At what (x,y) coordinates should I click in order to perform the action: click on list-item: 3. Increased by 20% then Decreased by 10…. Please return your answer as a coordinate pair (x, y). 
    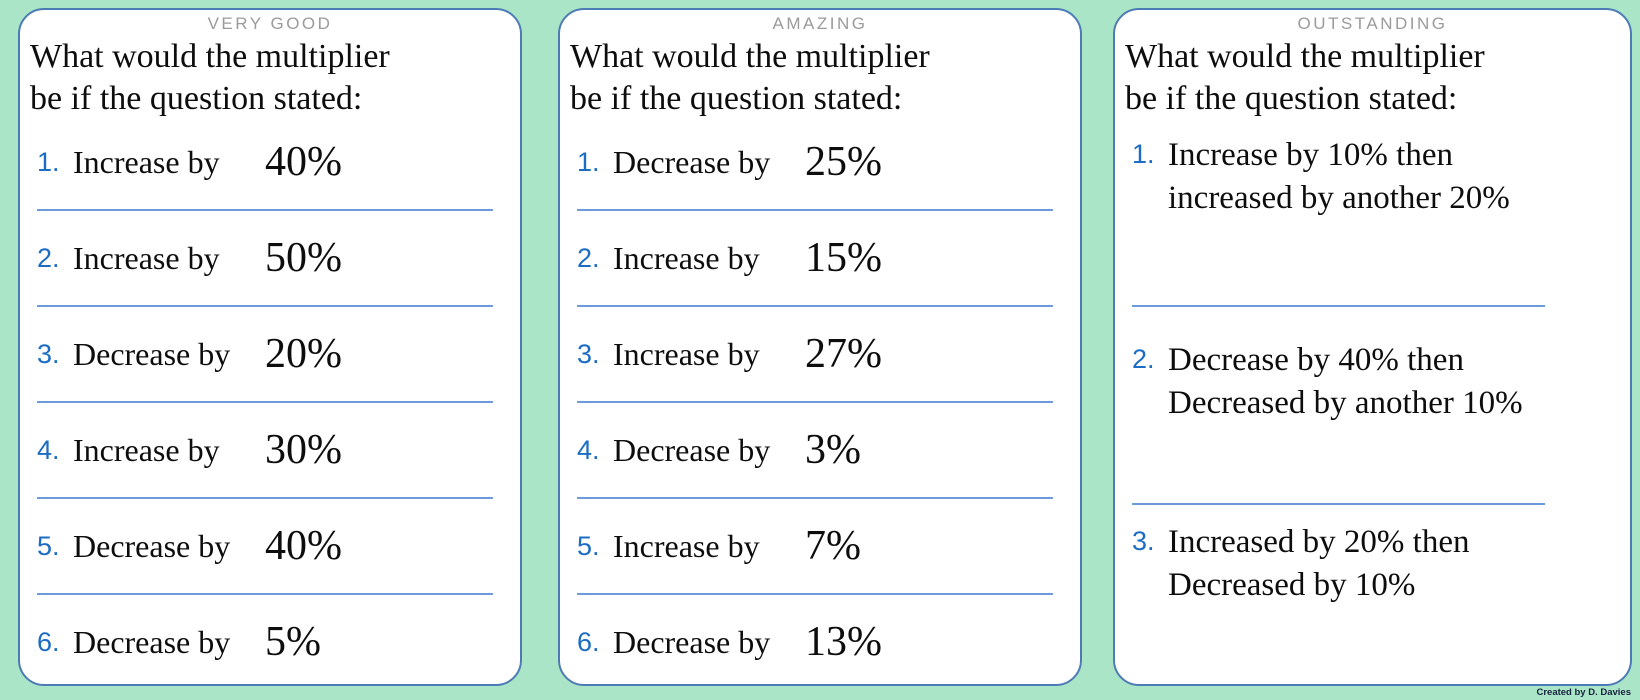
    Looking at the image, I should click on (1372, 564).